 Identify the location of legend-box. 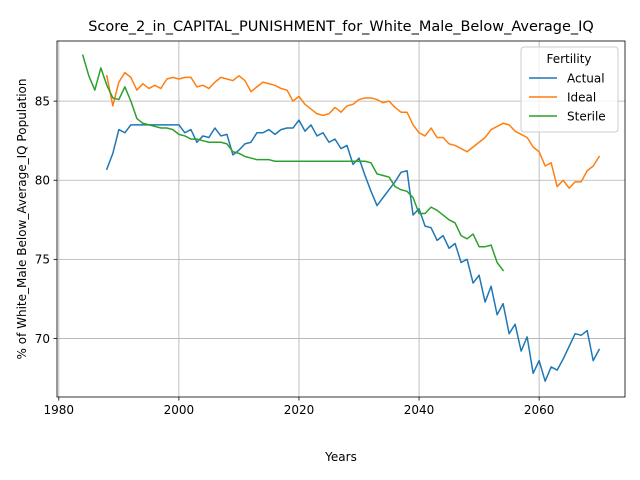
(569, 89).